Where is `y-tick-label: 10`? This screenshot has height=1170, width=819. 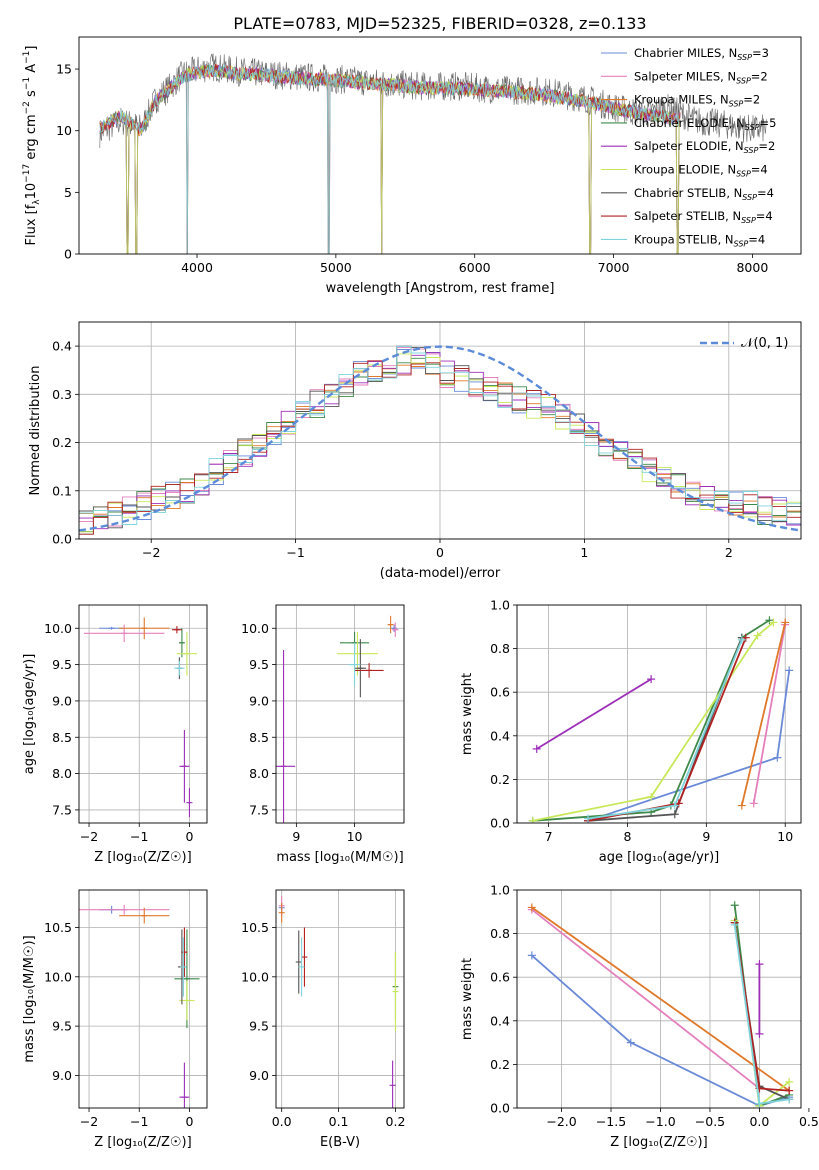 y-tick-label: 10 is located at coordinates (64, 130).